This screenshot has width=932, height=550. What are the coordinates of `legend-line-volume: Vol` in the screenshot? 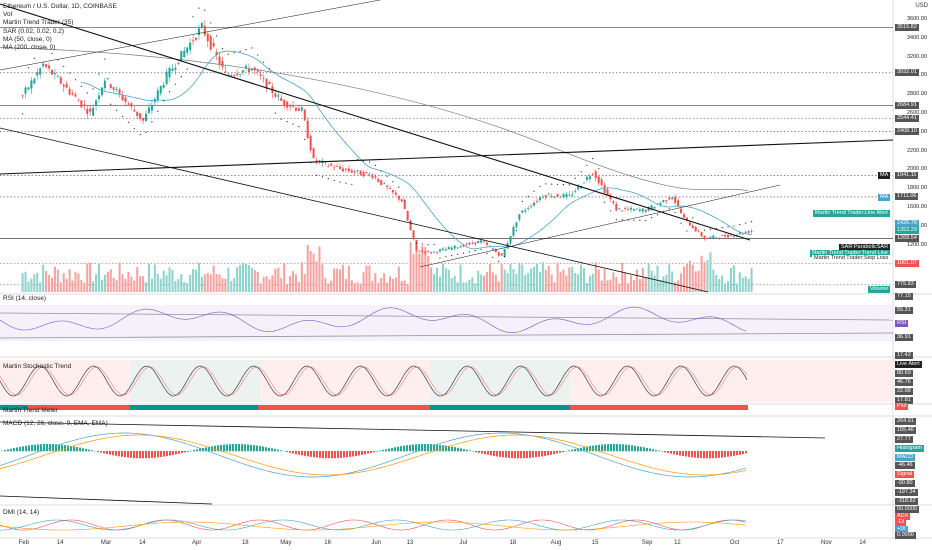 It's located at (8, 15).